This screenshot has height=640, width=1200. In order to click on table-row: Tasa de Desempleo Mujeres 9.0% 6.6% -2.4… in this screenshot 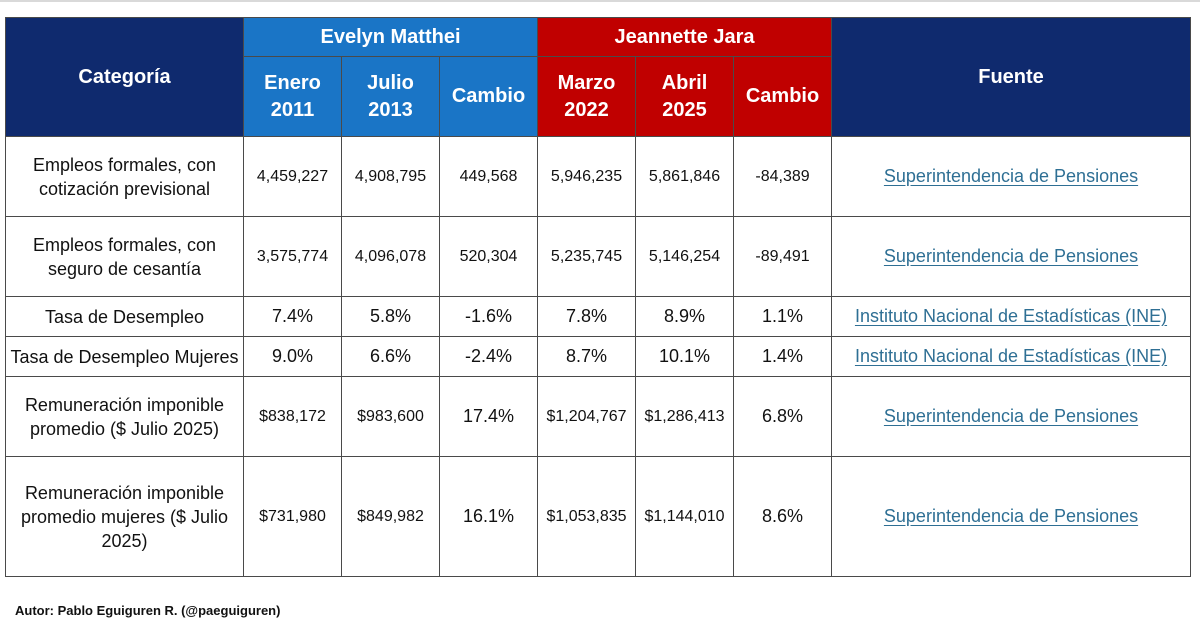, I will do `click(598, 356)`.